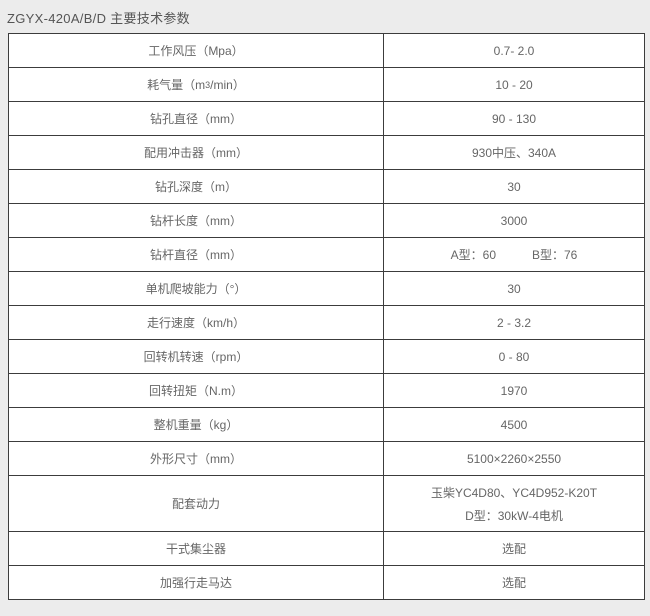 Image resolution: width=650 pixels, height=616 pixels. I want to click on param-label: 干式集尘器, so click(196, 548).